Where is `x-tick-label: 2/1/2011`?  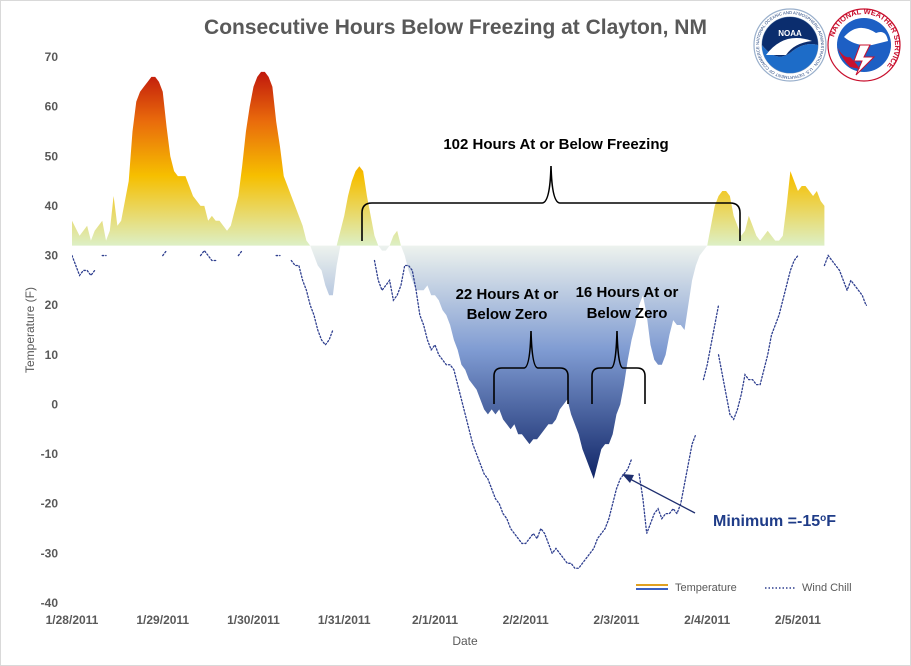 x-tick-label: 2/1/2011 is located at coordinates (435, 620).